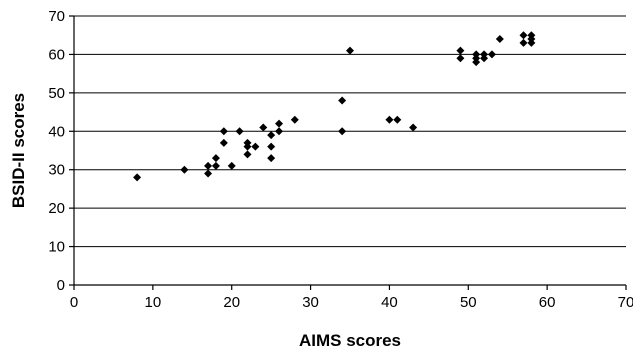  Describe the element at coordinates (625, 302) in the screenshot. I see `x-tick-label-70: 70` at that location.